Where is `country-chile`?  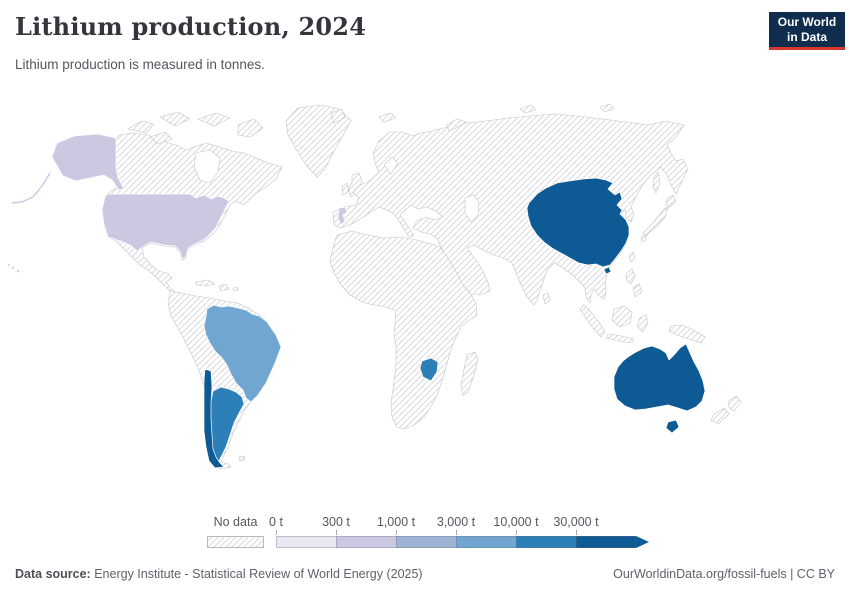
country-chile is located at coordinates (214, 418).